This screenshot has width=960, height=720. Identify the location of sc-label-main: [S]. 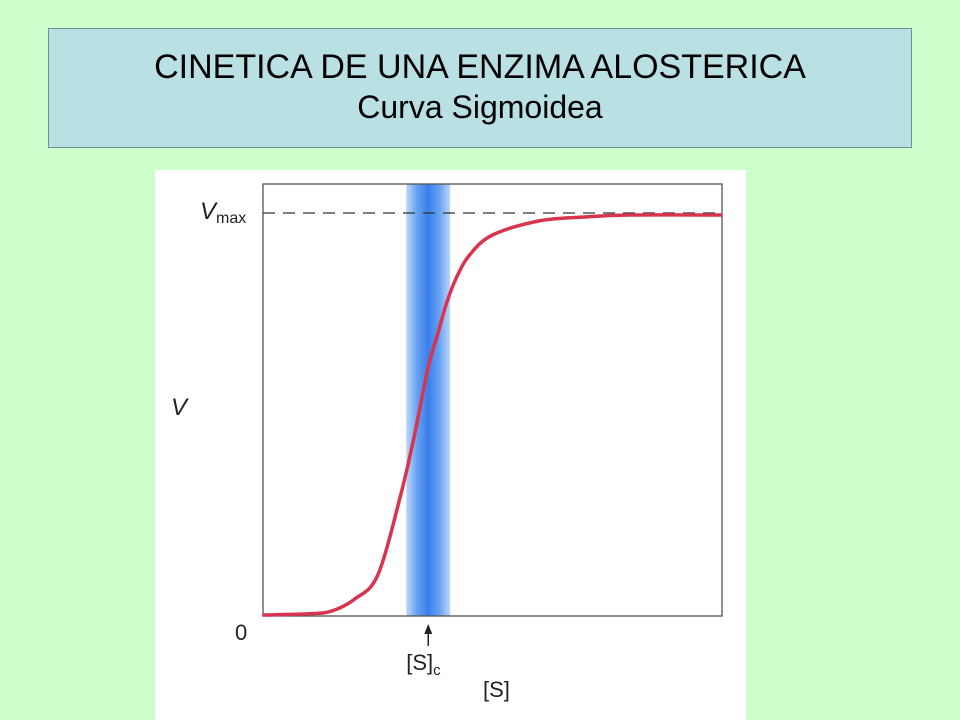
(419, 662).